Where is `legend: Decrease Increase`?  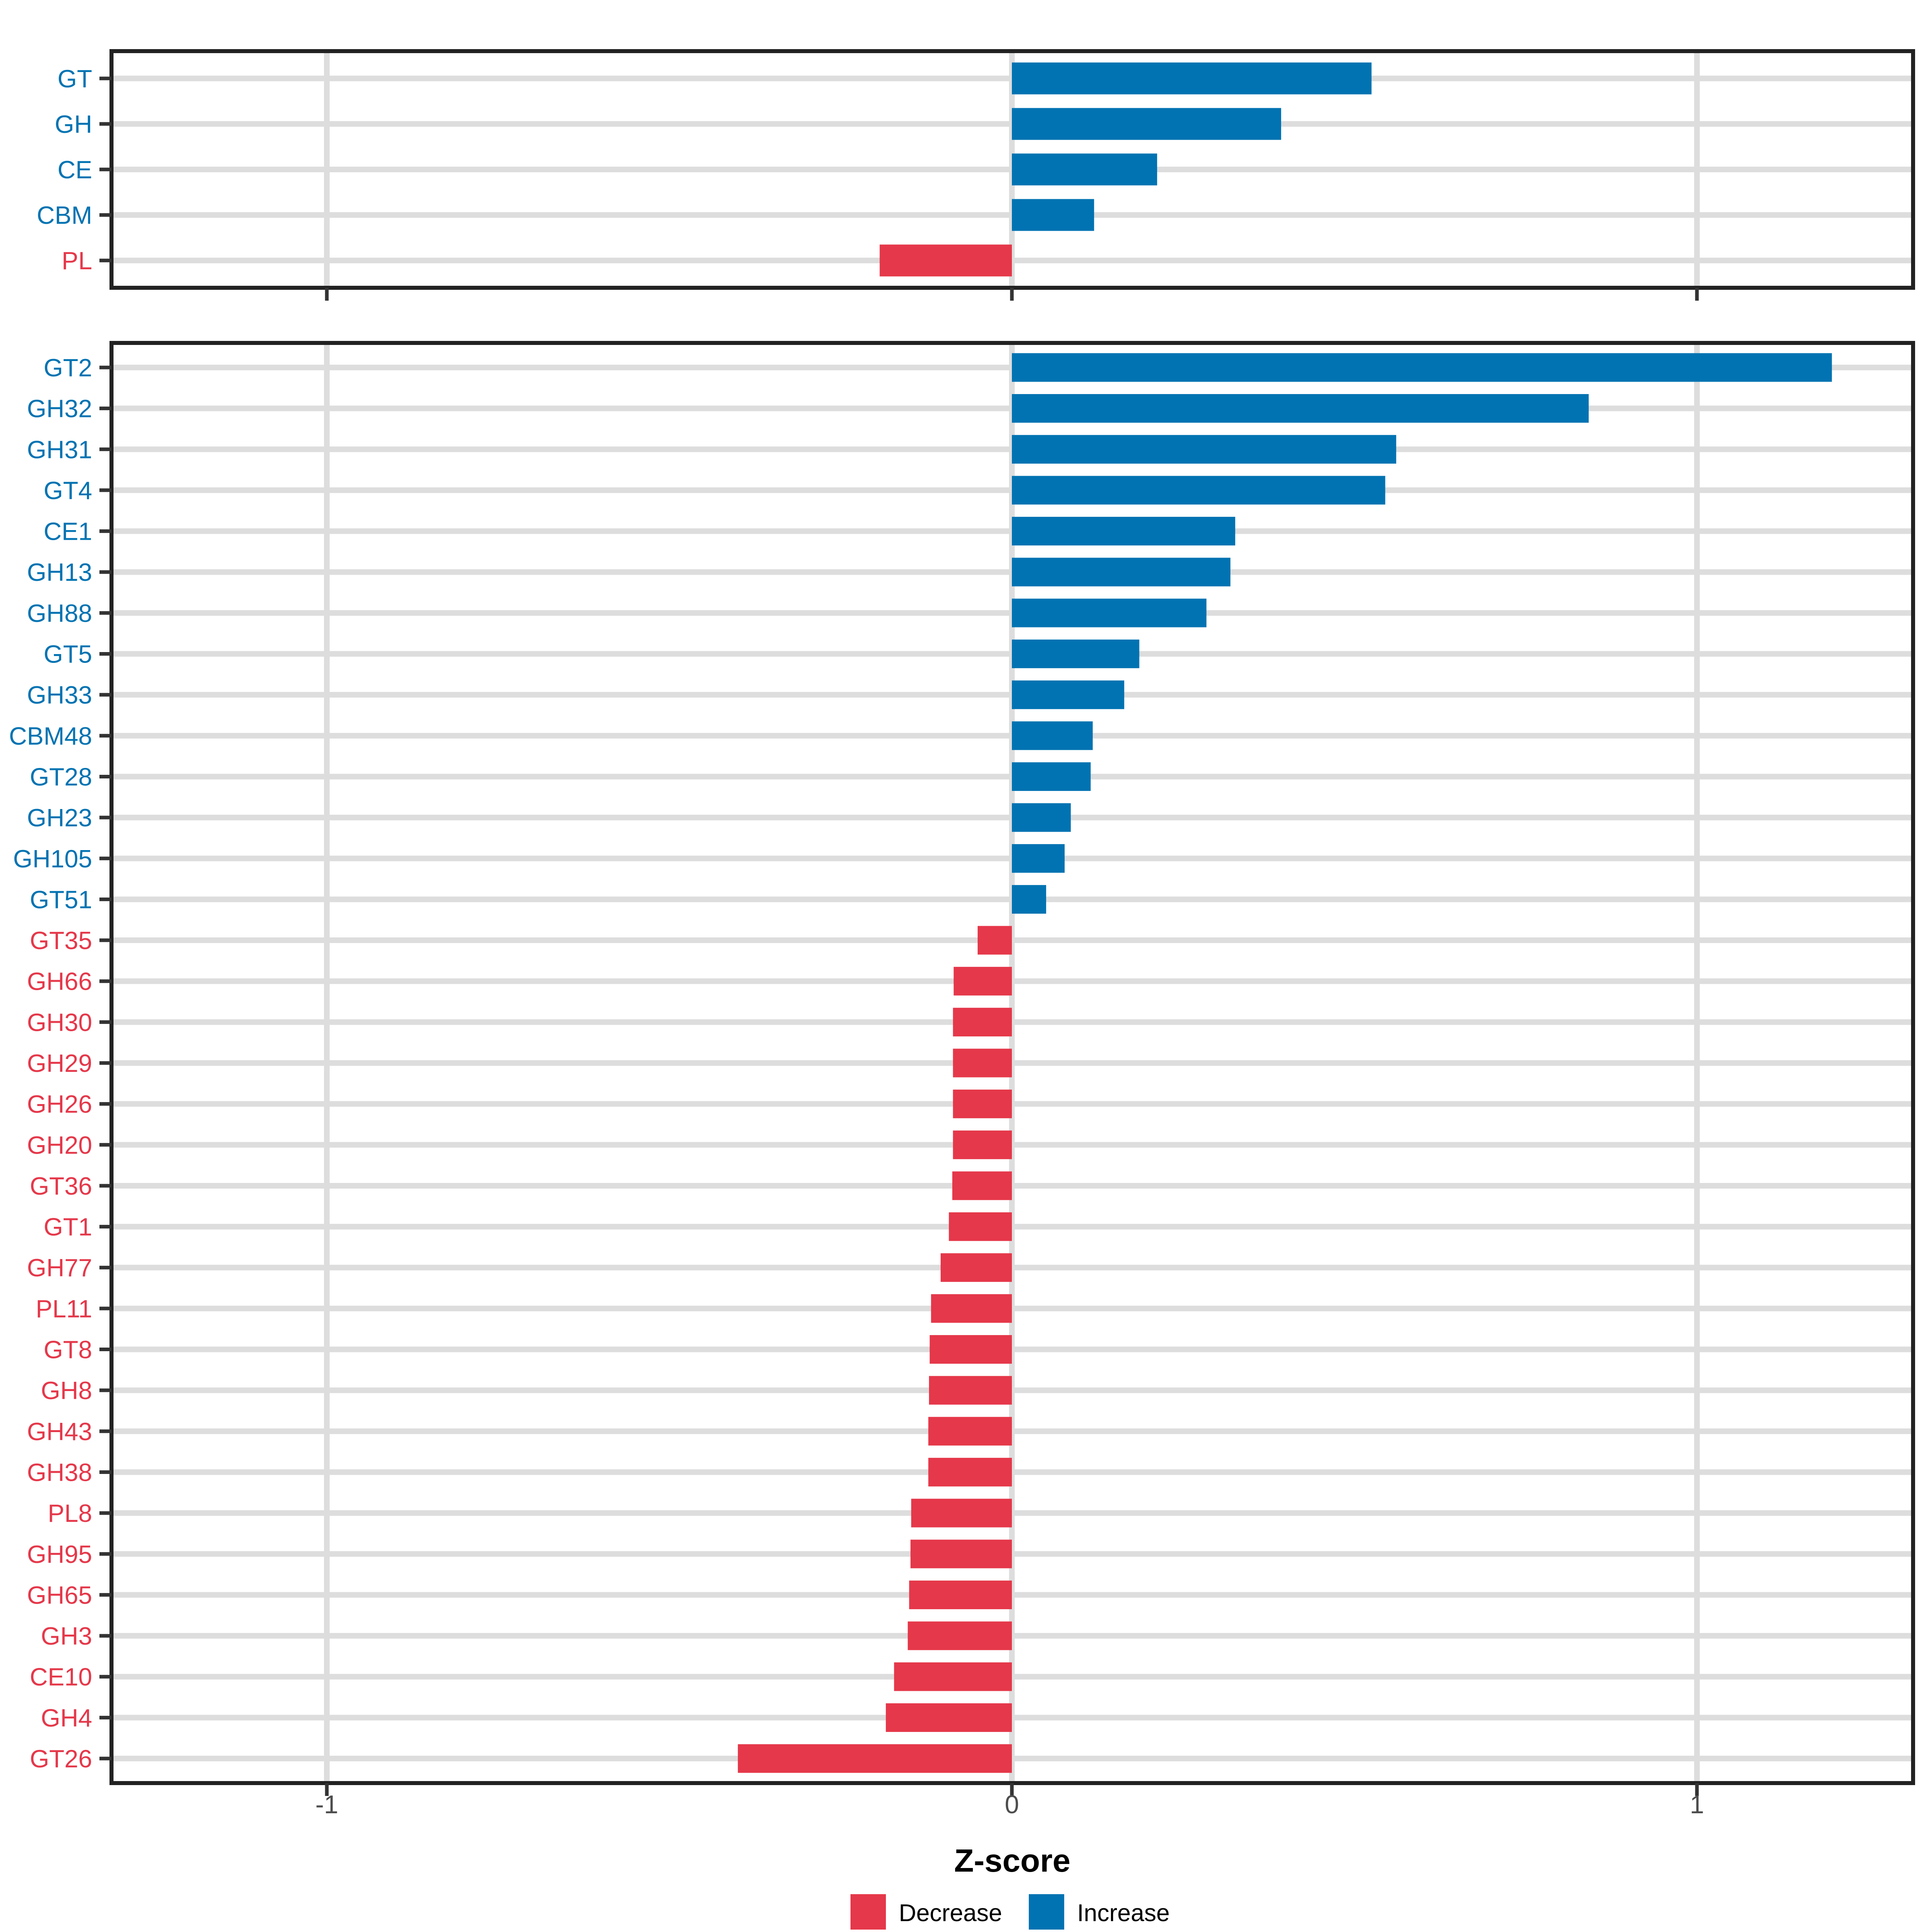 legend: Decrease Increase is located at coordinates (1010, 1912).